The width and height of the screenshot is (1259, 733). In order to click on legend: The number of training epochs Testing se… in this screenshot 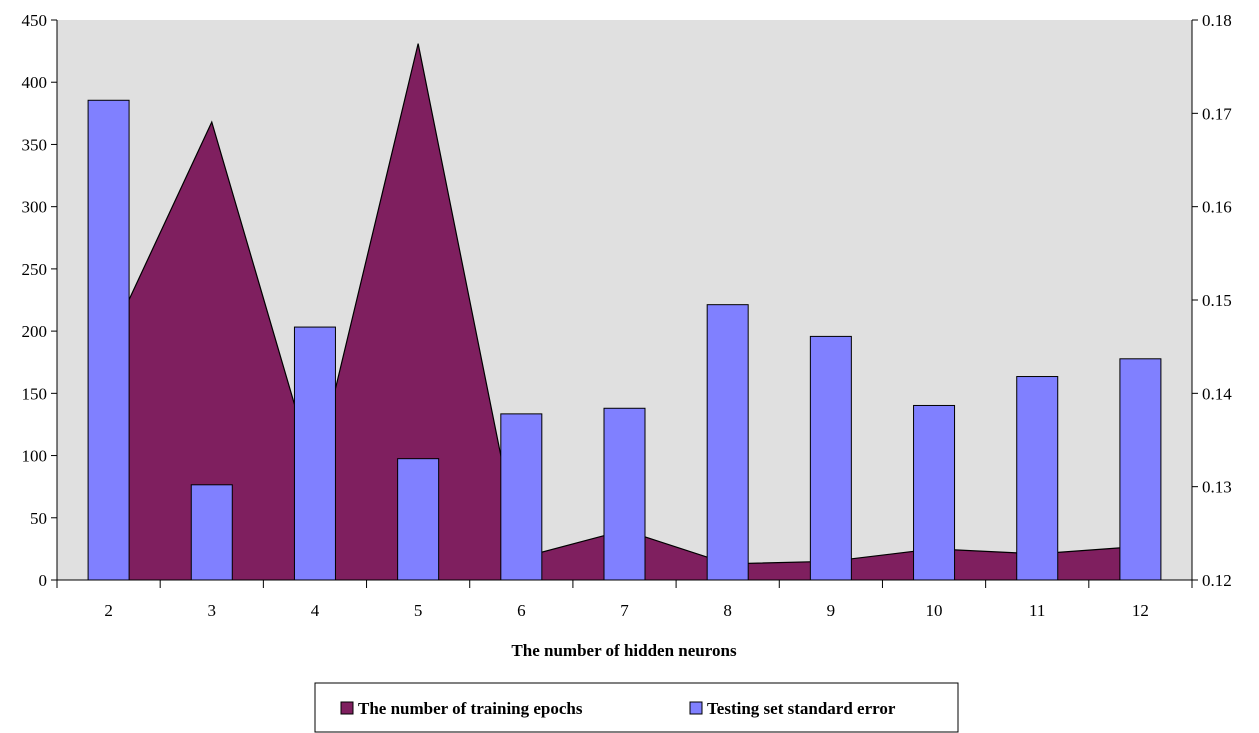, I will do `click(636, 707)`.